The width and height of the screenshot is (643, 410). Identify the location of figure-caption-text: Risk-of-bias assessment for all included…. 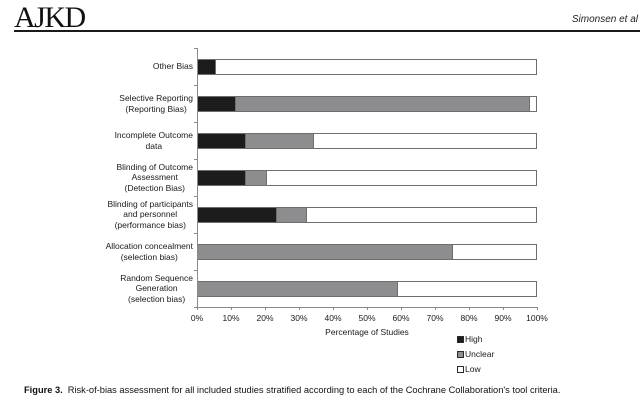
(314, 390).